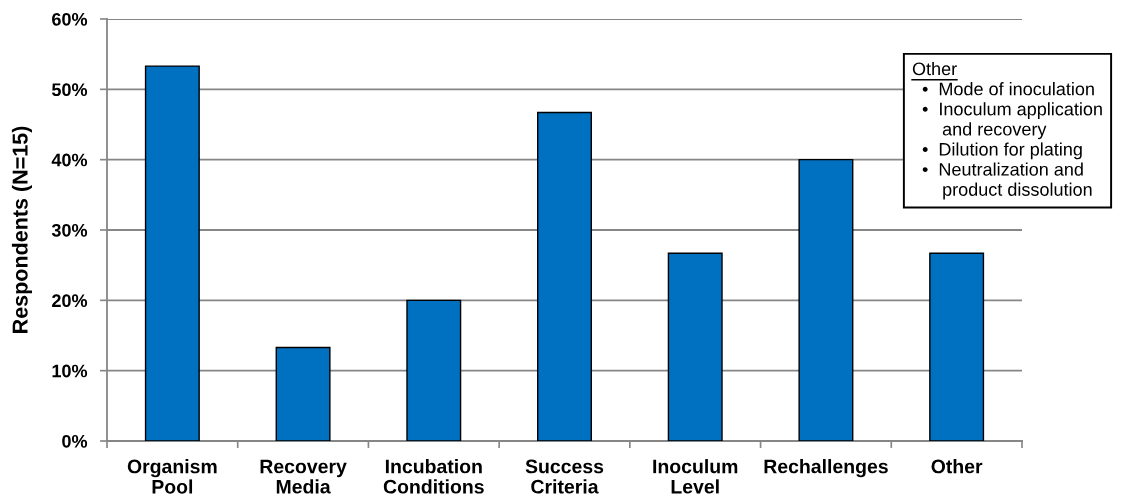  Describe the element at coordinates (75, 441) in the screenshot. I see `y-tick-label: 0%` at that location.